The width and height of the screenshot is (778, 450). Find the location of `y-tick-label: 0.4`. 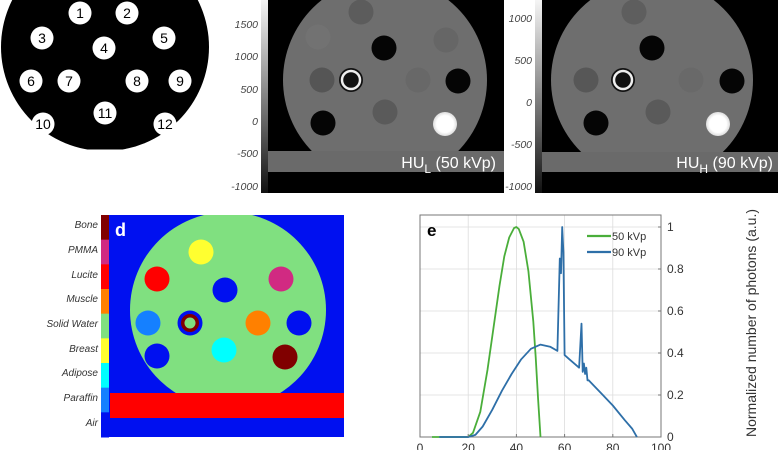

y-tick-label: 0.4 is located at coordinates (675, 353).